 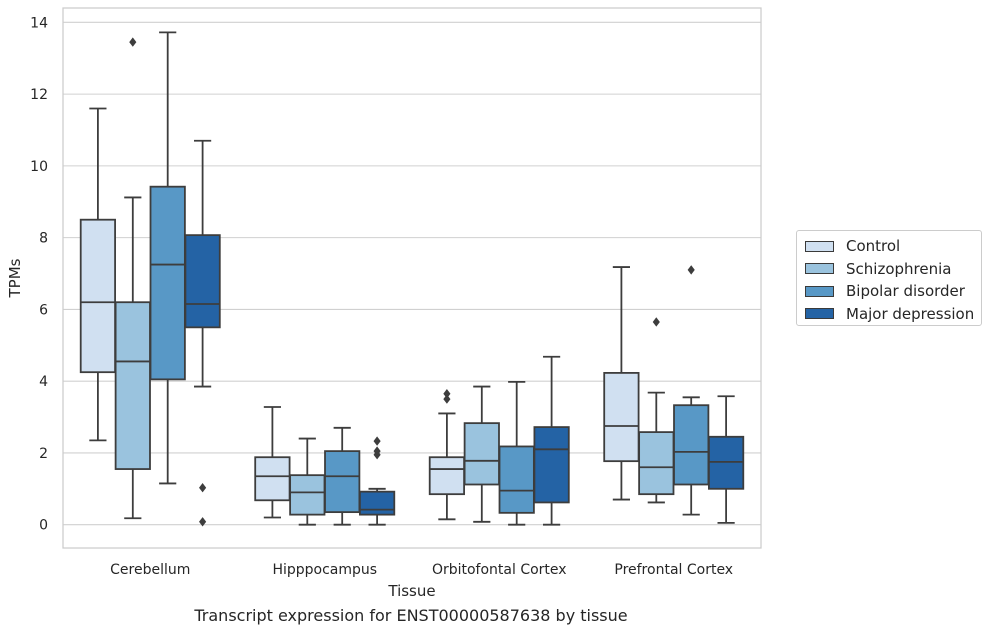 What do you see at coordinates (15, 278) in the screenshot?
I see `y-axis-label: TPMs` at bounding box center [15, 278].